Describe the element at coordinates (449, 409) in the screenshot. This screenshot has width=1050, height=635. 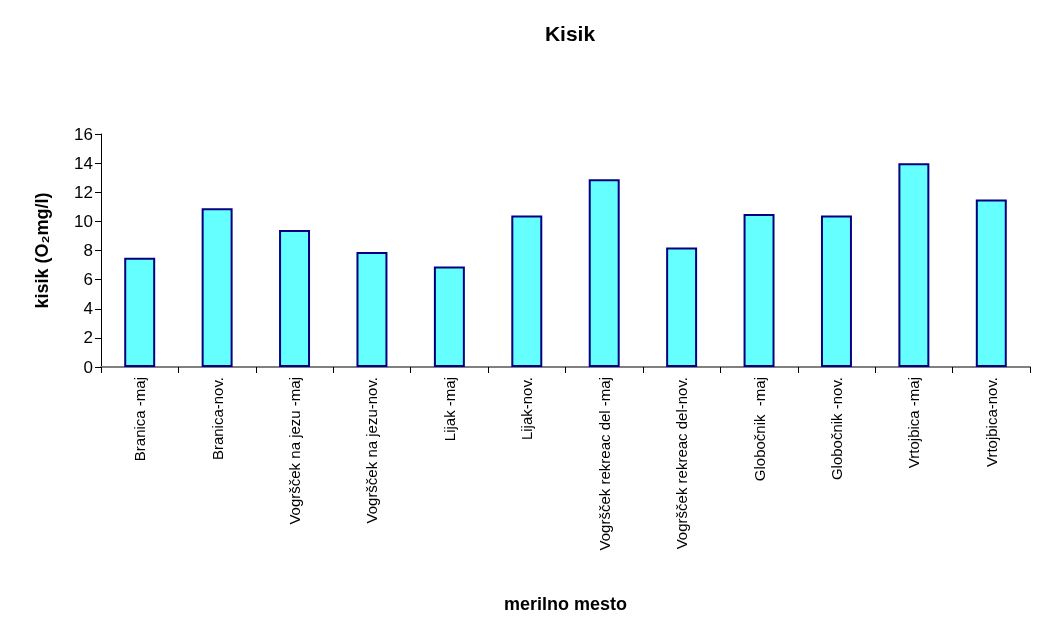
I see `x-tick-label: Lijak -maj` at that location.